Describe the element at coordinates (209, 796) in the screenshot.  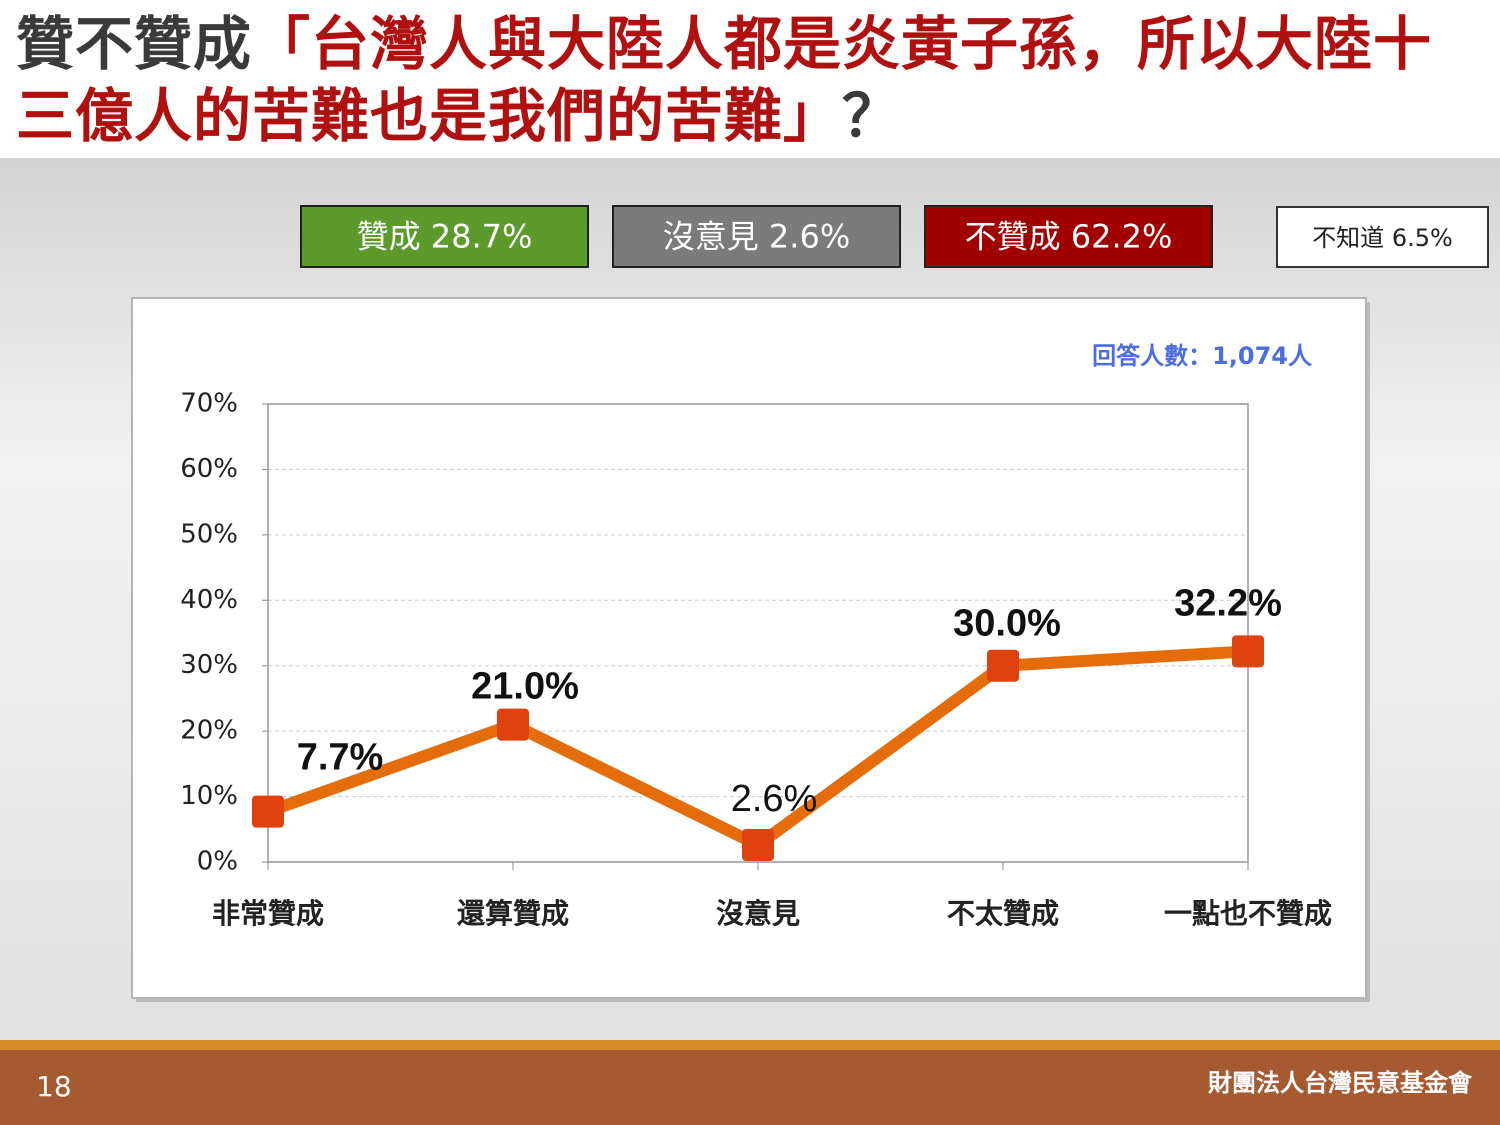
I see `y-tick-label: 10%` at that location.